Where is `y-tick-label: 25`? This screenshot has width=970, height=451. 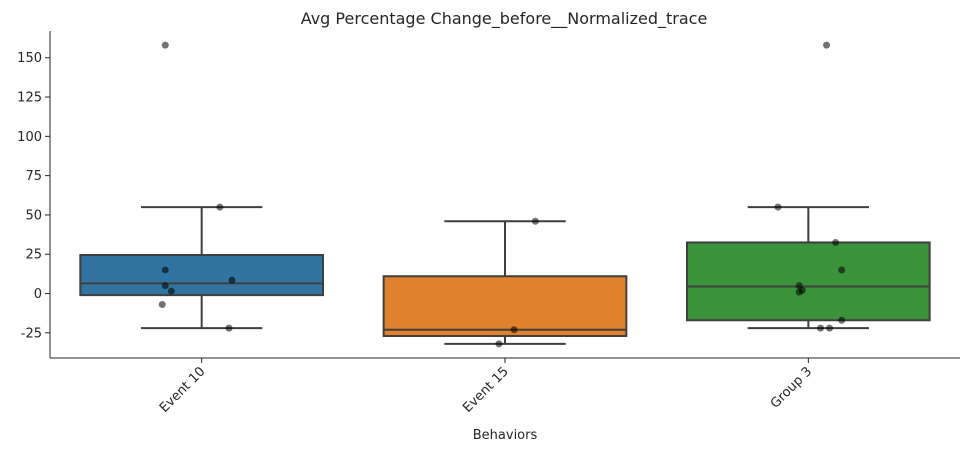 y-tick-label: 25 is located at coordinates (33, 255).